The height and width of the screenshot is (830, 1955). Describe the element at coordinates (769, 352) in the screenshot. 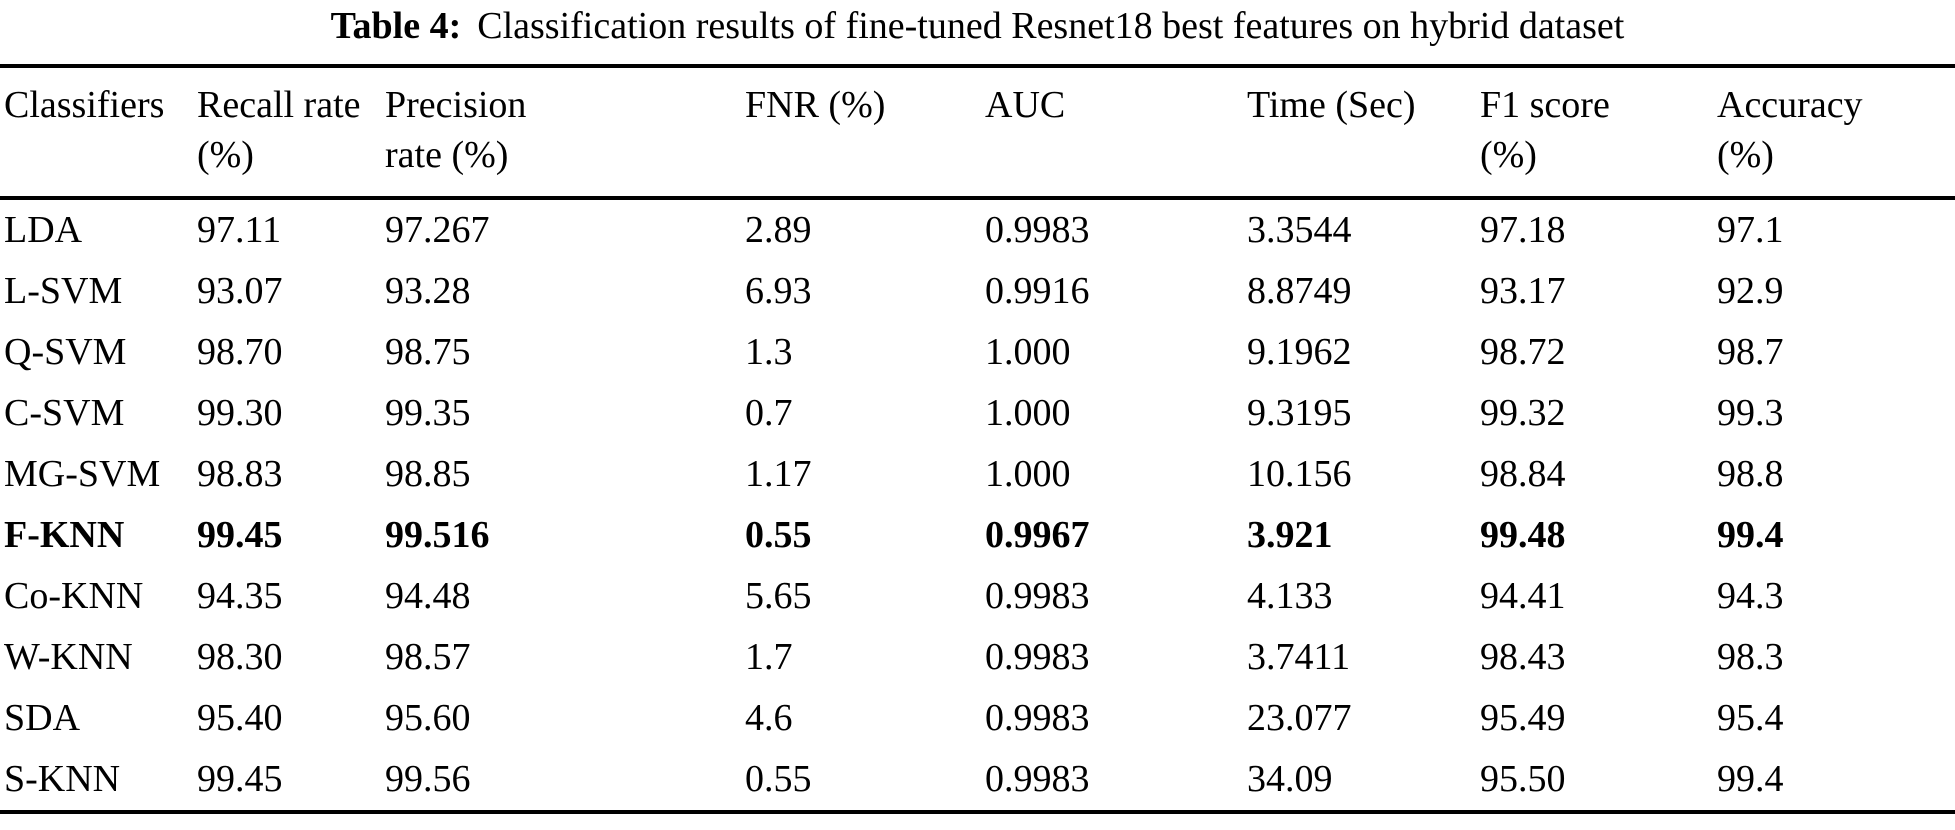

I see `cell-fnr: 1.3` at that location.